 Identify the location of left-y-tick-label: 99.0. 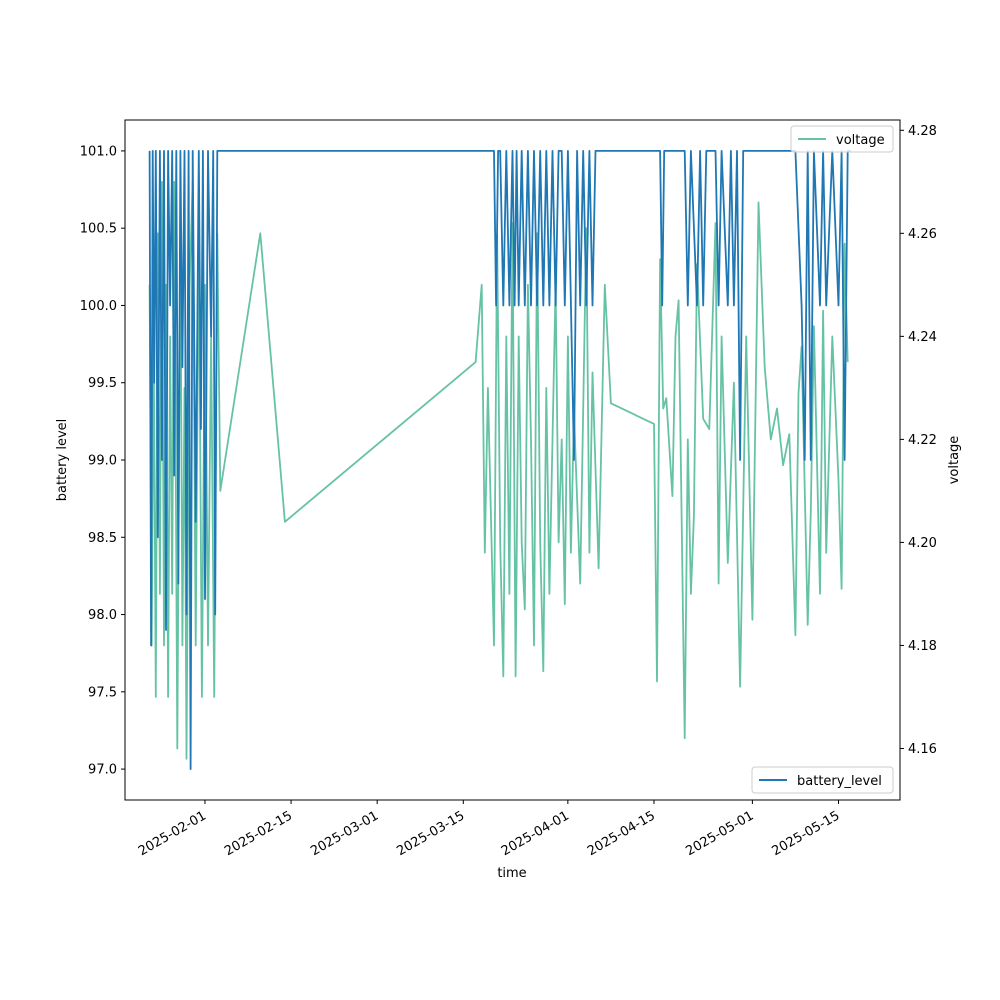
(102, 461).